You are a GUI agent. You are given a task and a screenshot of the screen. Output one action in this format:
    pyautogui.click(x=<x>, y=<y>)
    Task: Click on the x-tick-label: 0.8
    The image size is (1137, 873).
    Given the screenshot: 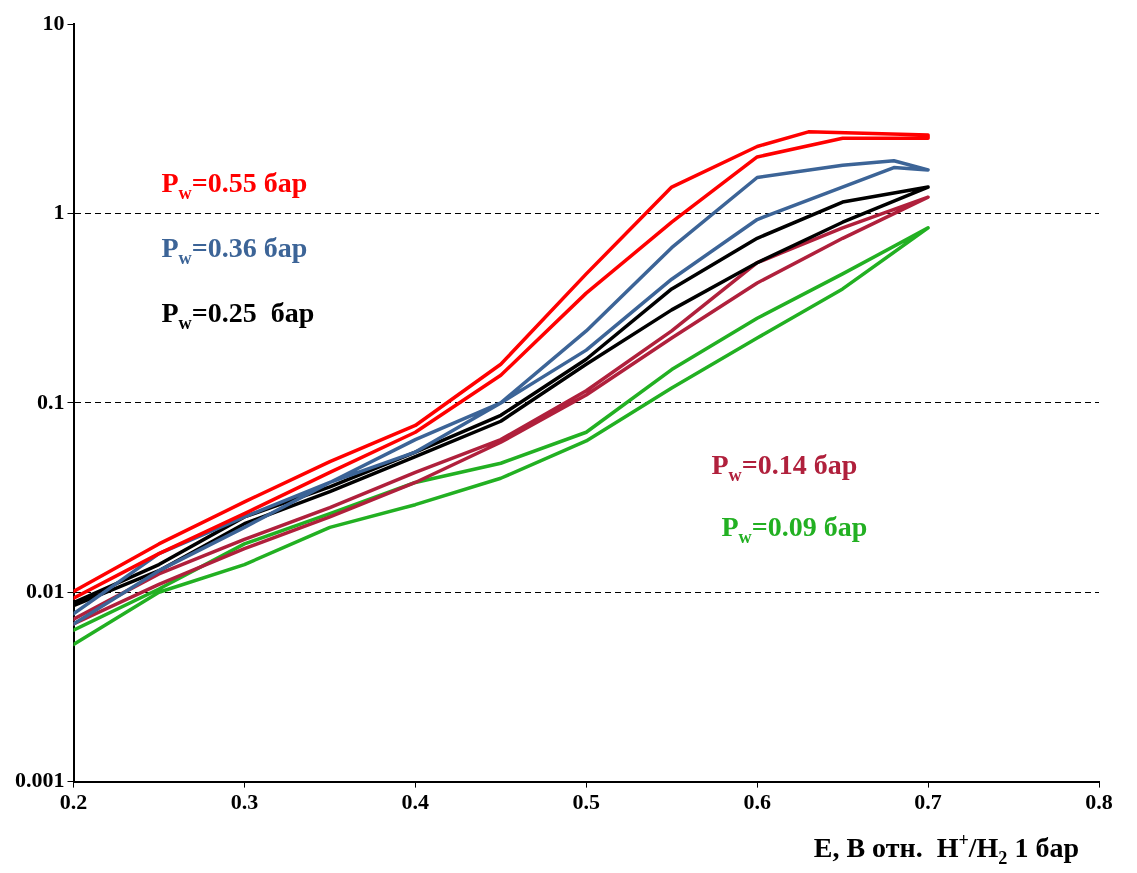 What is the action you would take?
    pyautogui.click(x=1099, y=802)
    